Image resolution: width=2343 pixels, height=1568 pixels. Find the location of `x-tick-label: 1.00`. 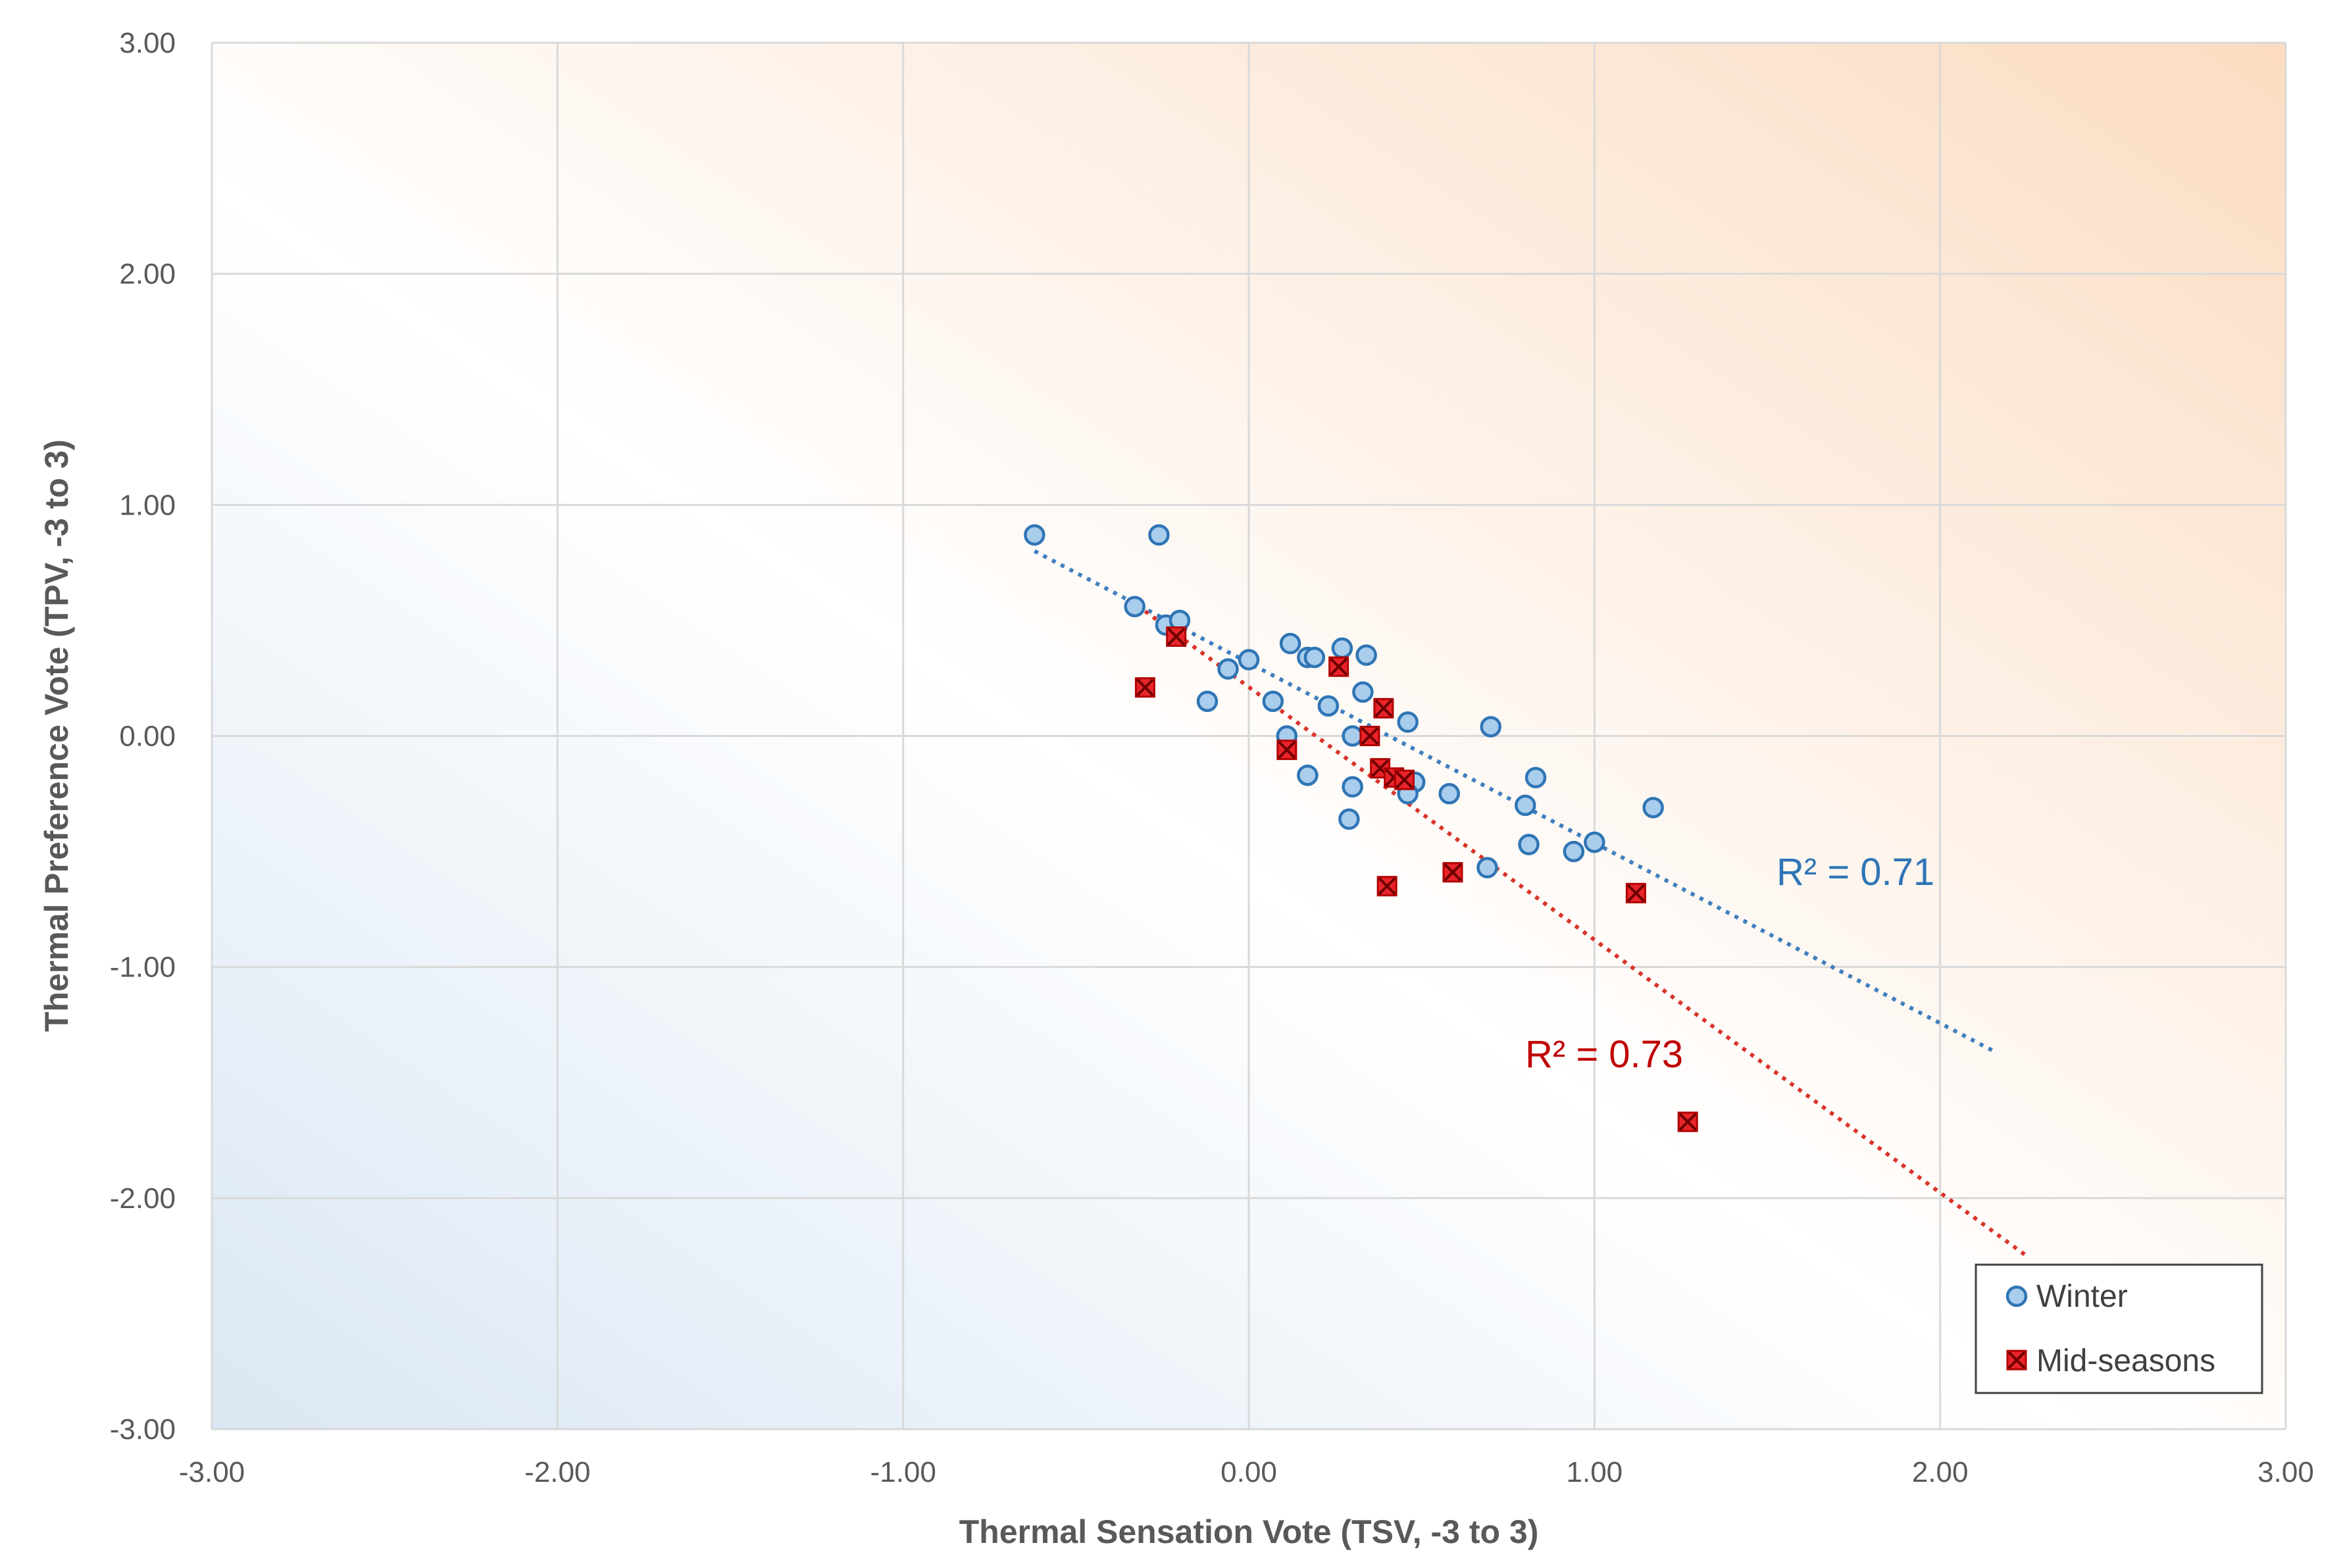

x-tick-label: 1.00 is located at coordinates (1595, 1472).